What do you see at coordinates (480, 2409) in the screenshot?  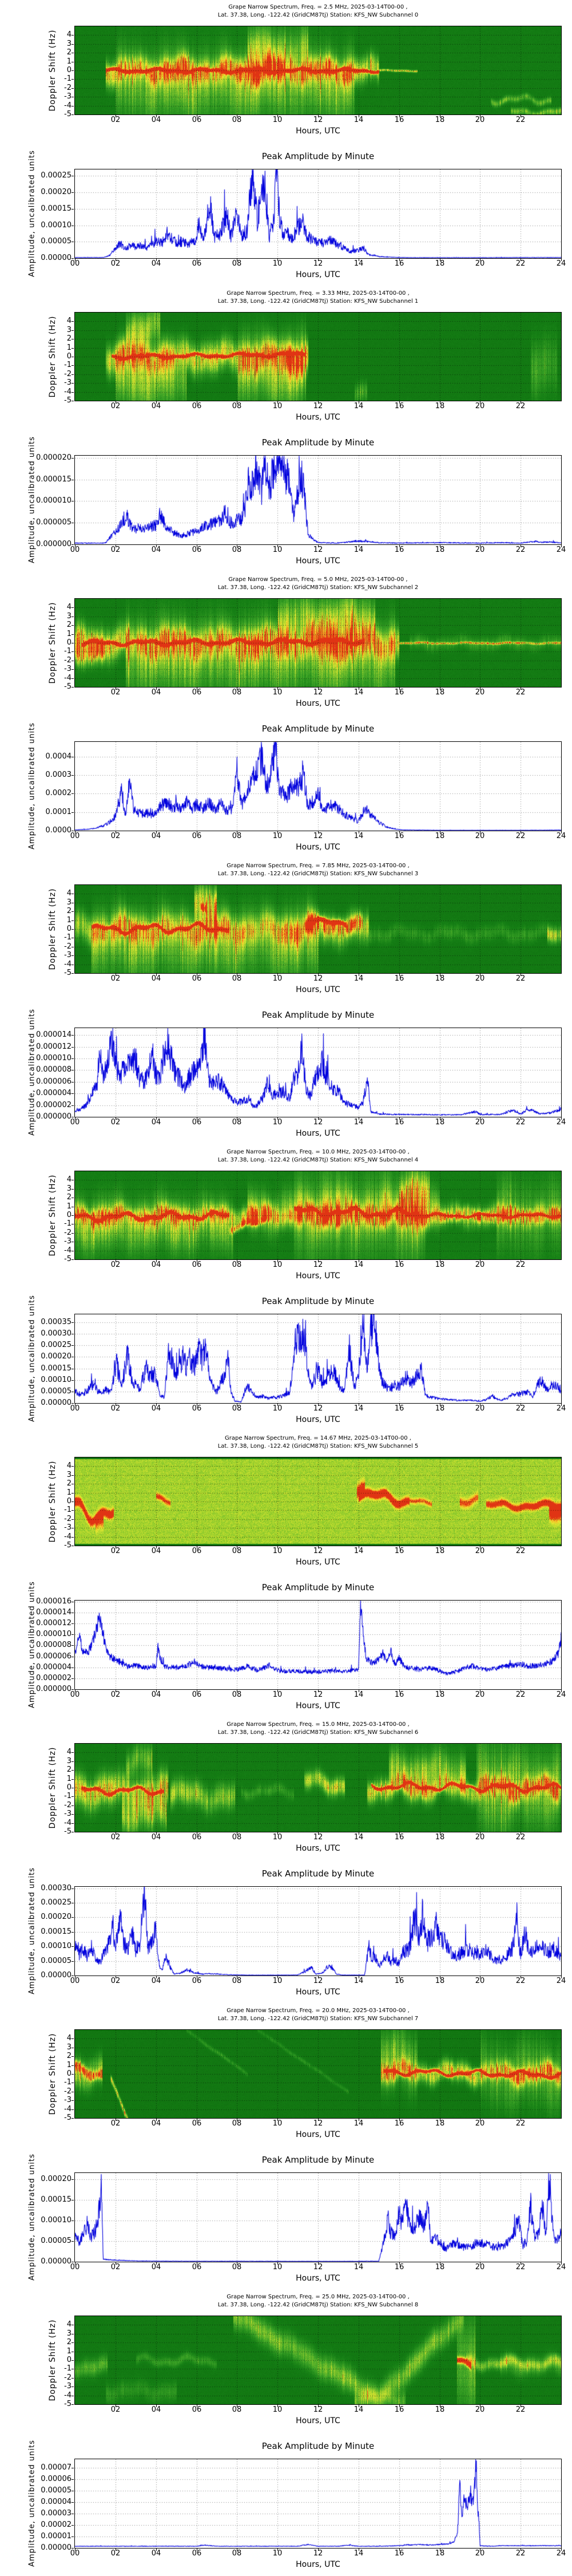 I see `spectrogram-x-tick-label: 20` at bounding box center [480, 2409].